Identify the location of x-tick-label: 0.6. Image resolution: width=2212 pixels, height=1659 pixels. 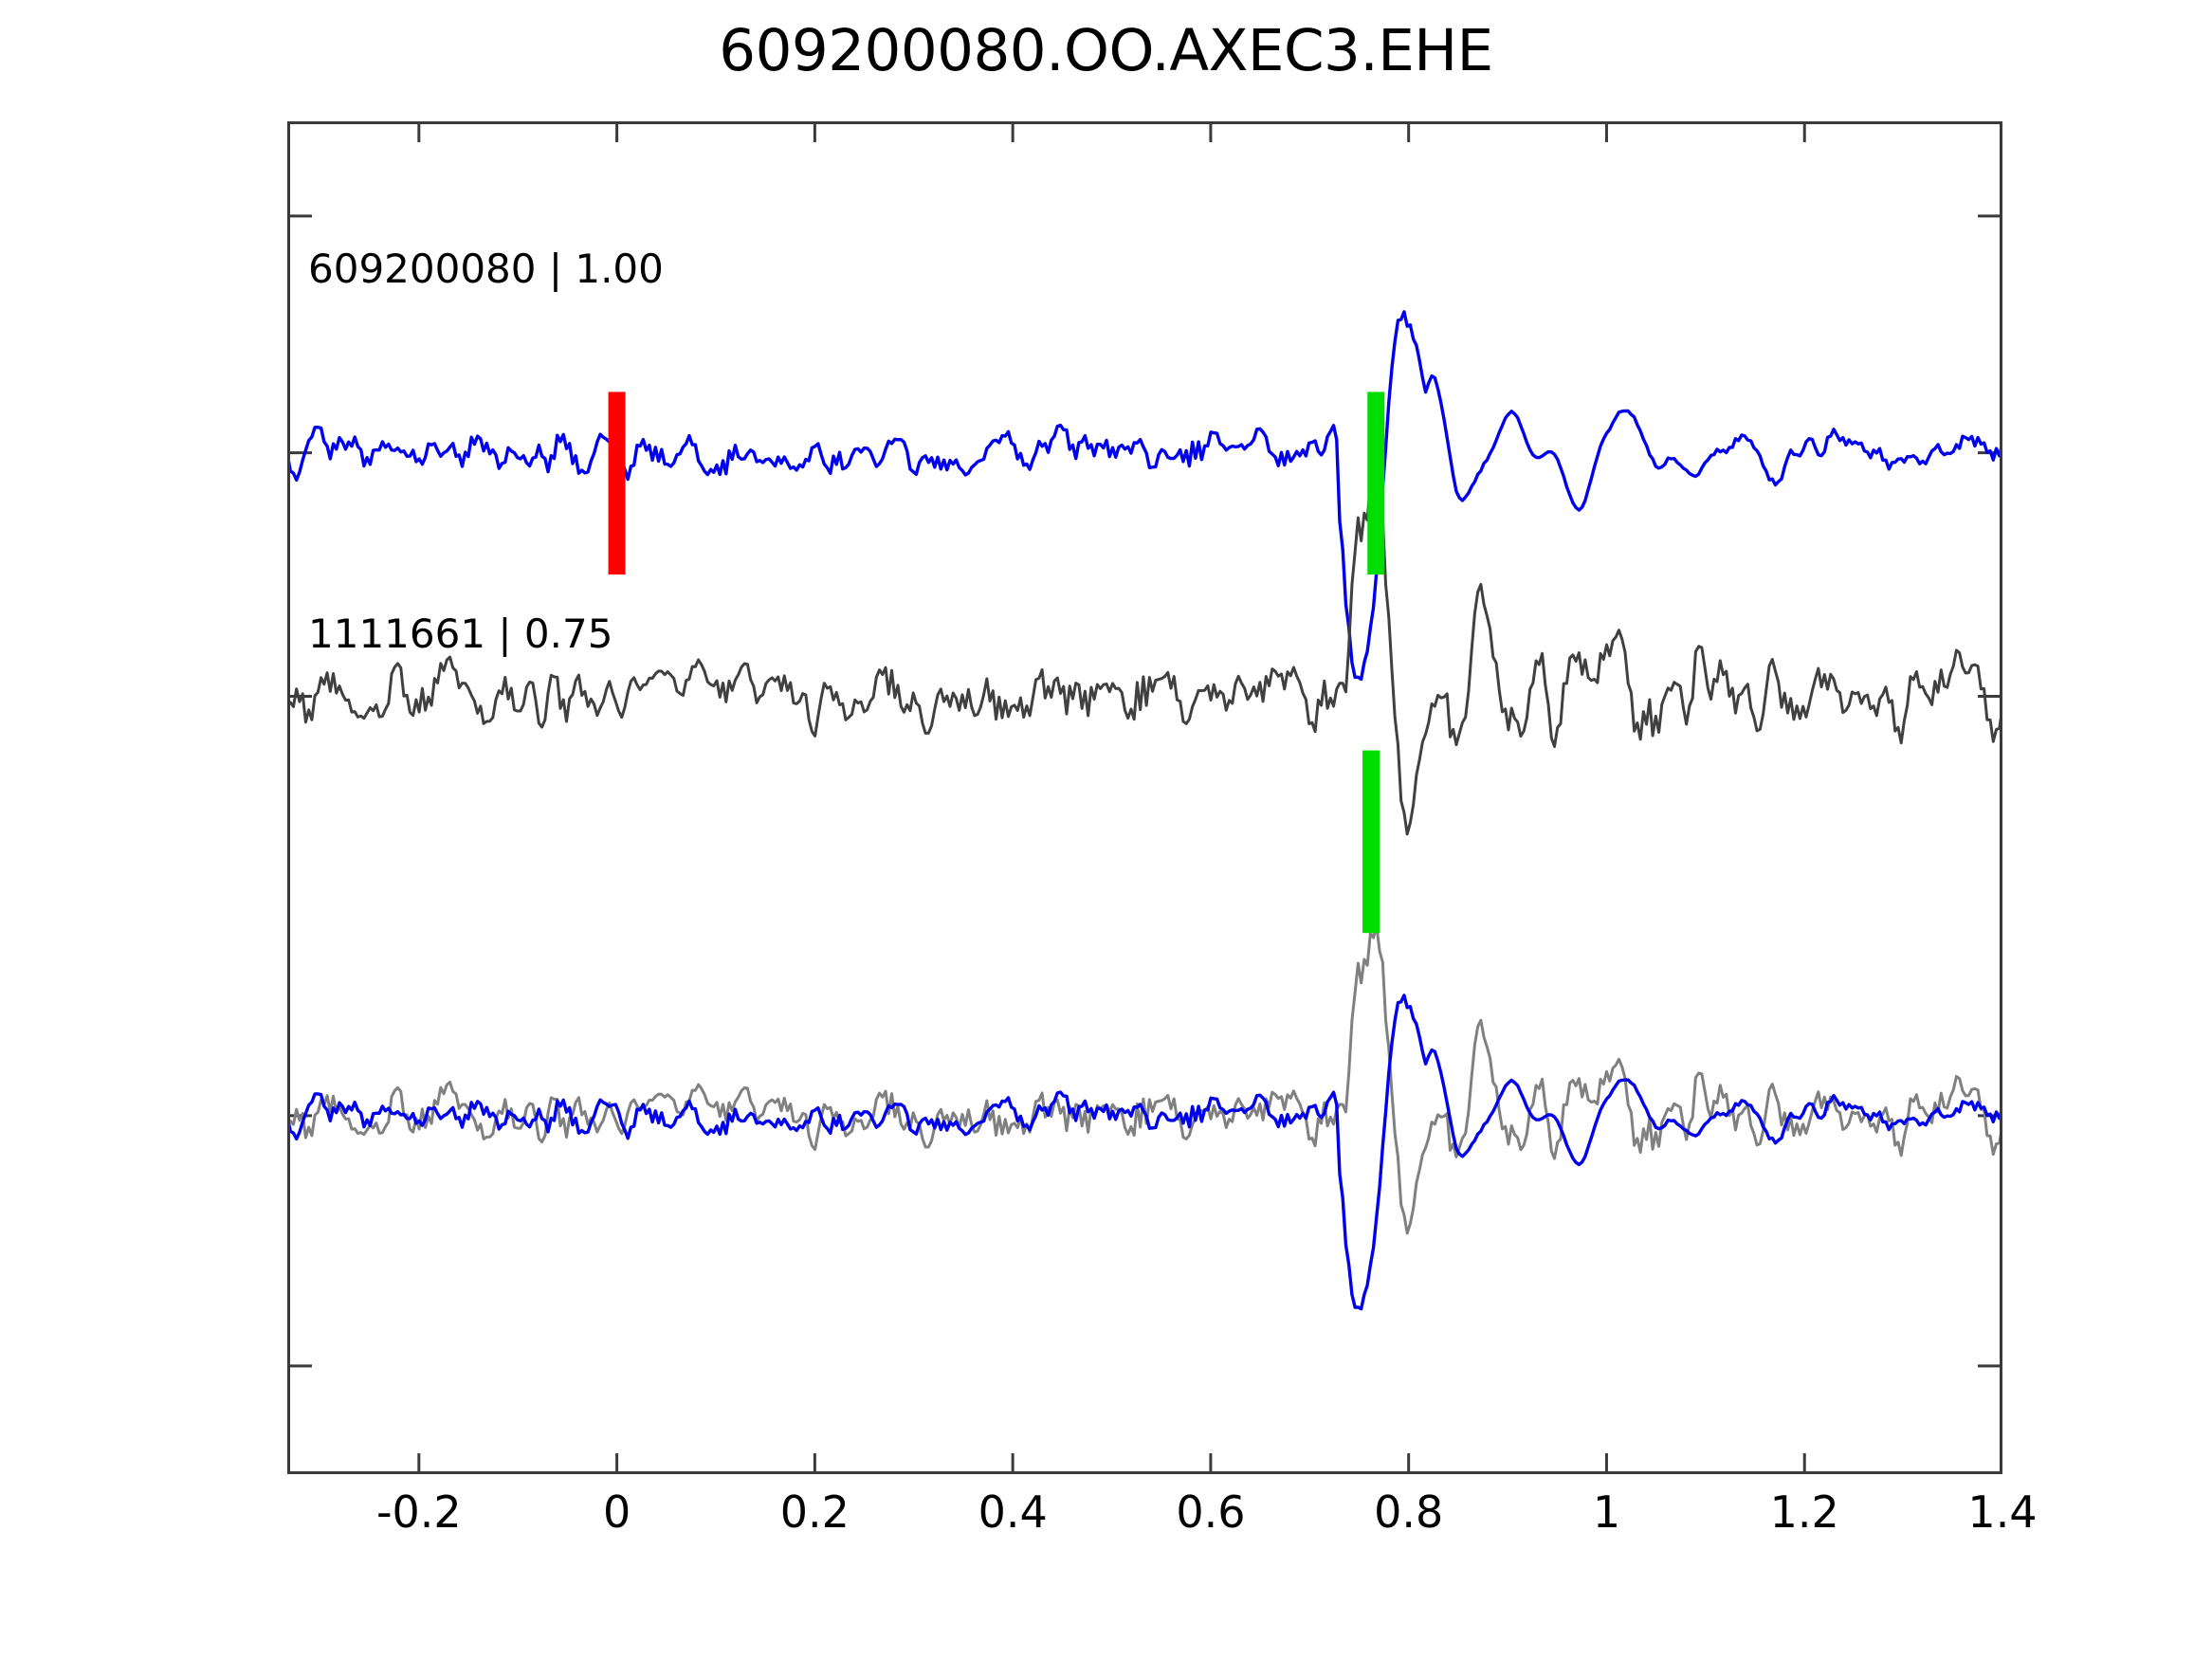
(1211, 1512).